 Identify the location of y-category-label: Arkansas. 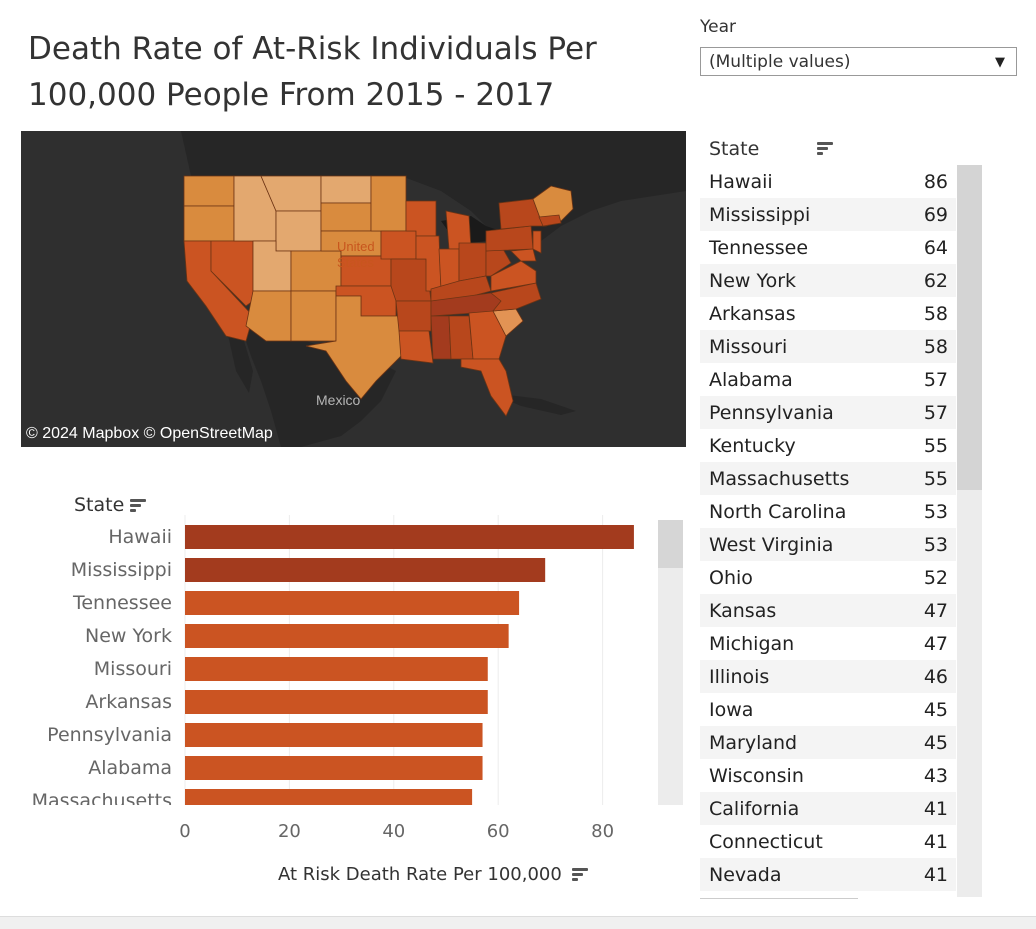
(128, 702).